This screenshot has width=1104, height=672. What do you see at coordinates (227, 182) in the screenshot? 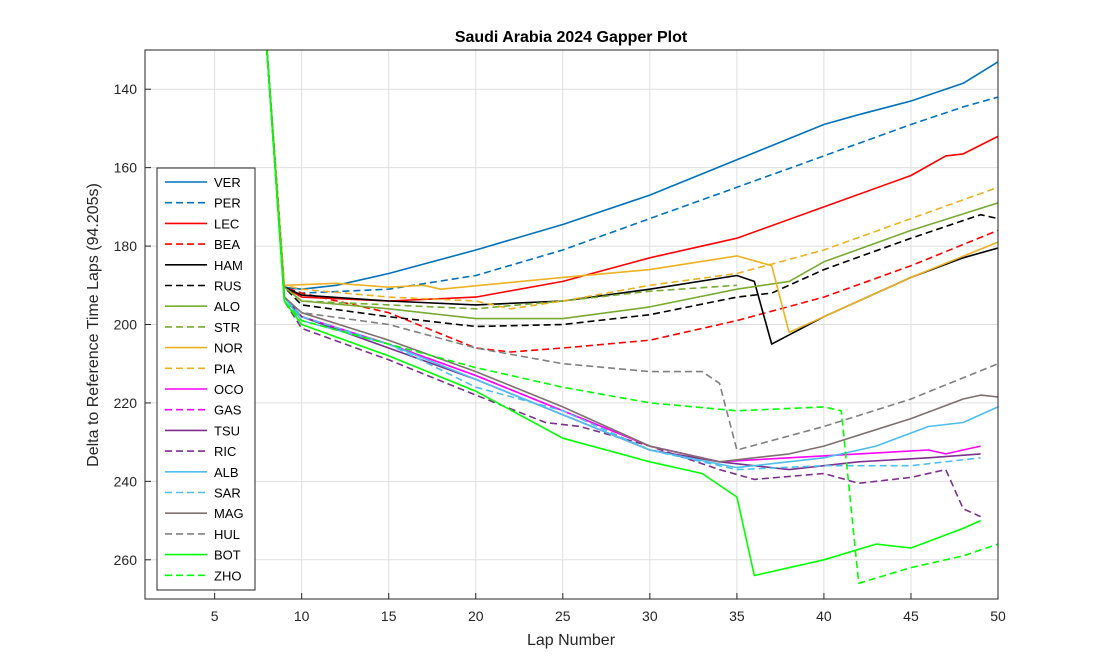
I see `legend-label-ver: VER` at bounding box center [227, 182].